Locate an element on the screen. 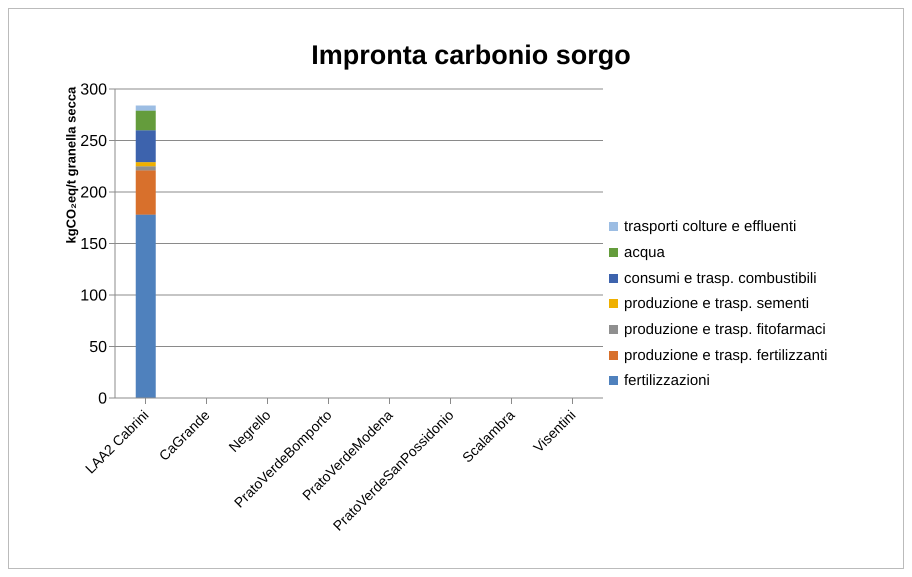 The height and width of the screenshot is (577, 912). y-tick-label: 200 is located at coordinates (94, 193).